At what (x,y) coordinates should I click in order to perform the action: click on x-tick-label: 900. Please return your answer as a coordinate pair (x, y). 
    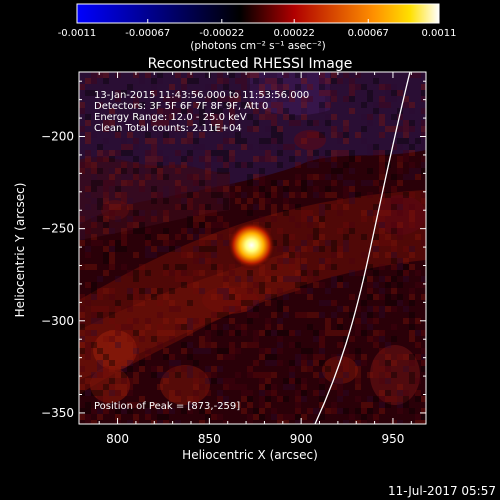
    Looking at the image, I should click on (301, 439).